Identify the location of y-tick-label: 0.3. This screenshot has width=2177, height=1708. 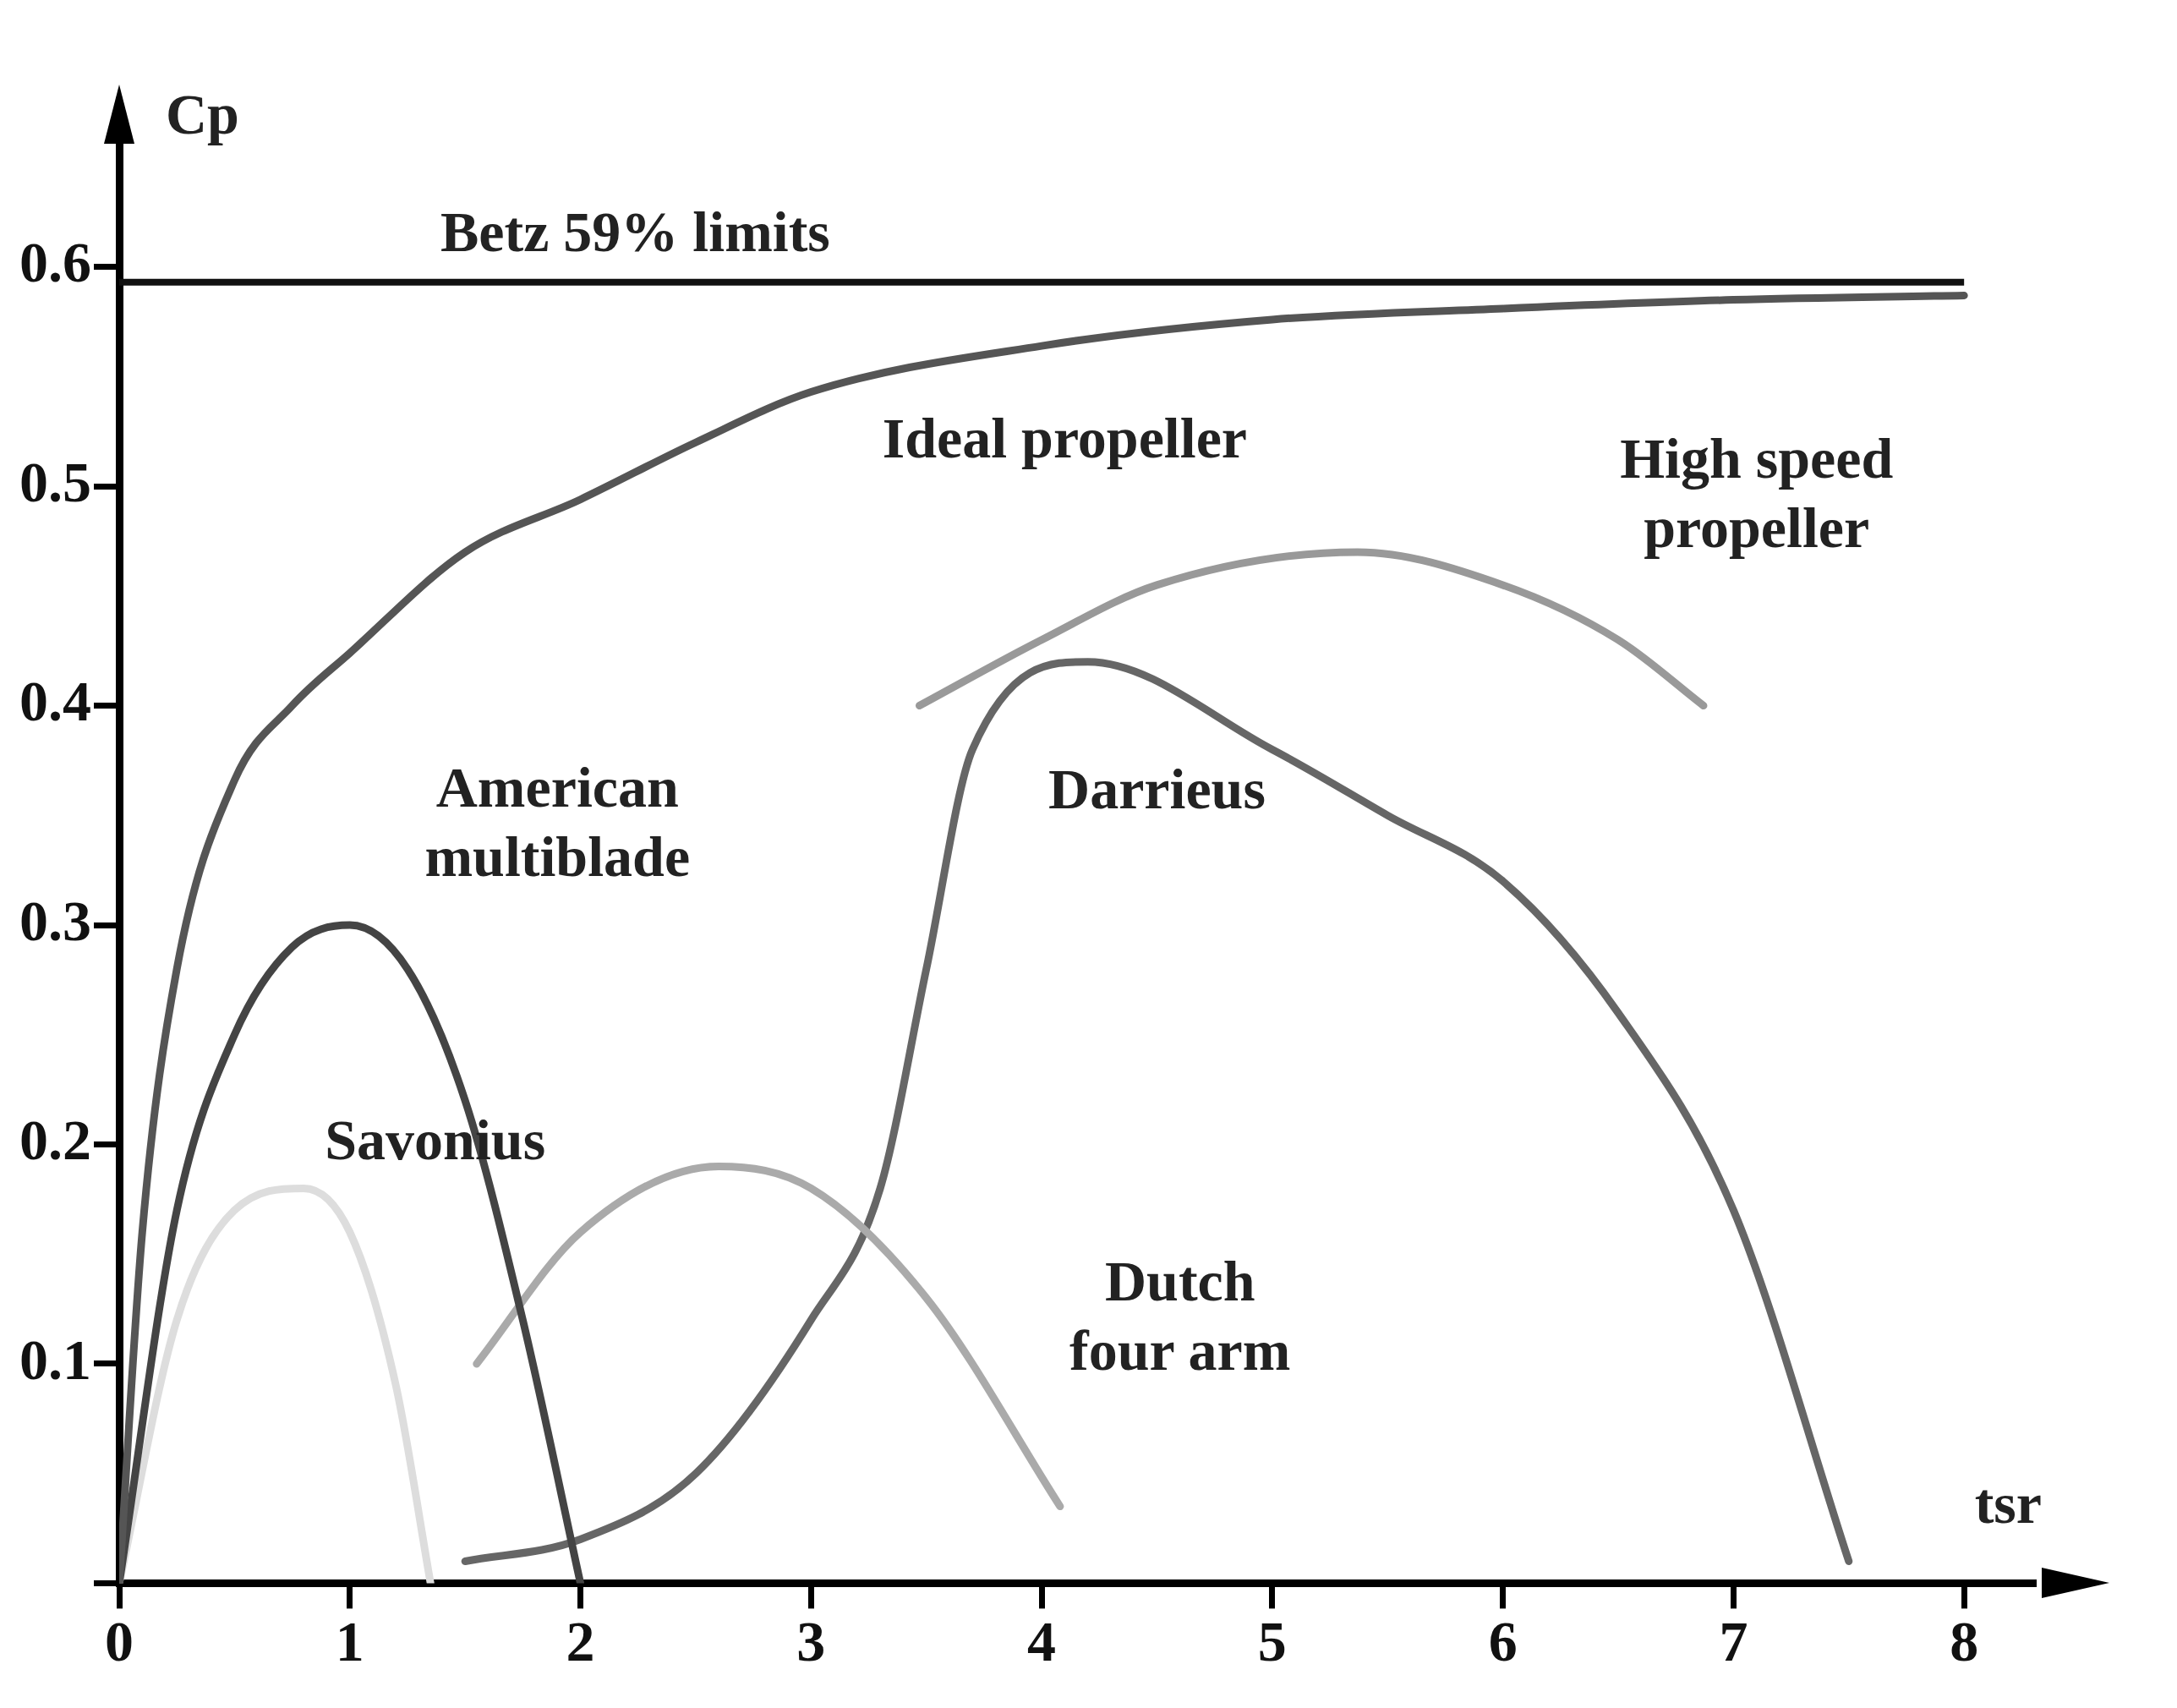
(55, 920).